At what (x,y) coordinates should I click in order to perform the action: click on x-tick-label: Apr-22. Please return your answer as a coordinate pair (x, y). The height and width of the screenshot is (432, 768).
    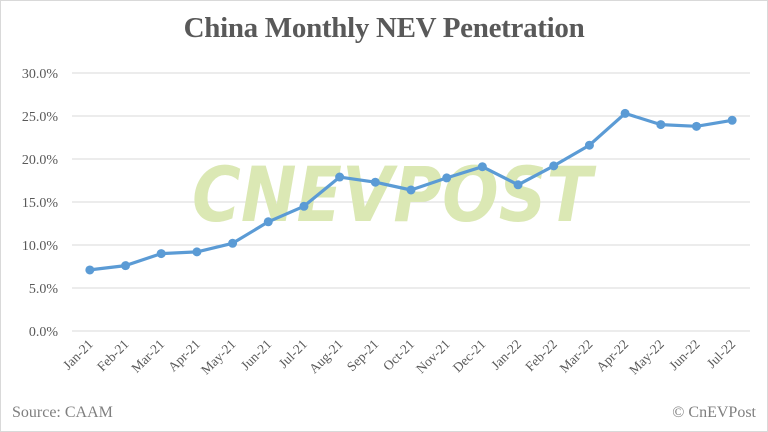
    Looking at the image, I should click on (612, 356).